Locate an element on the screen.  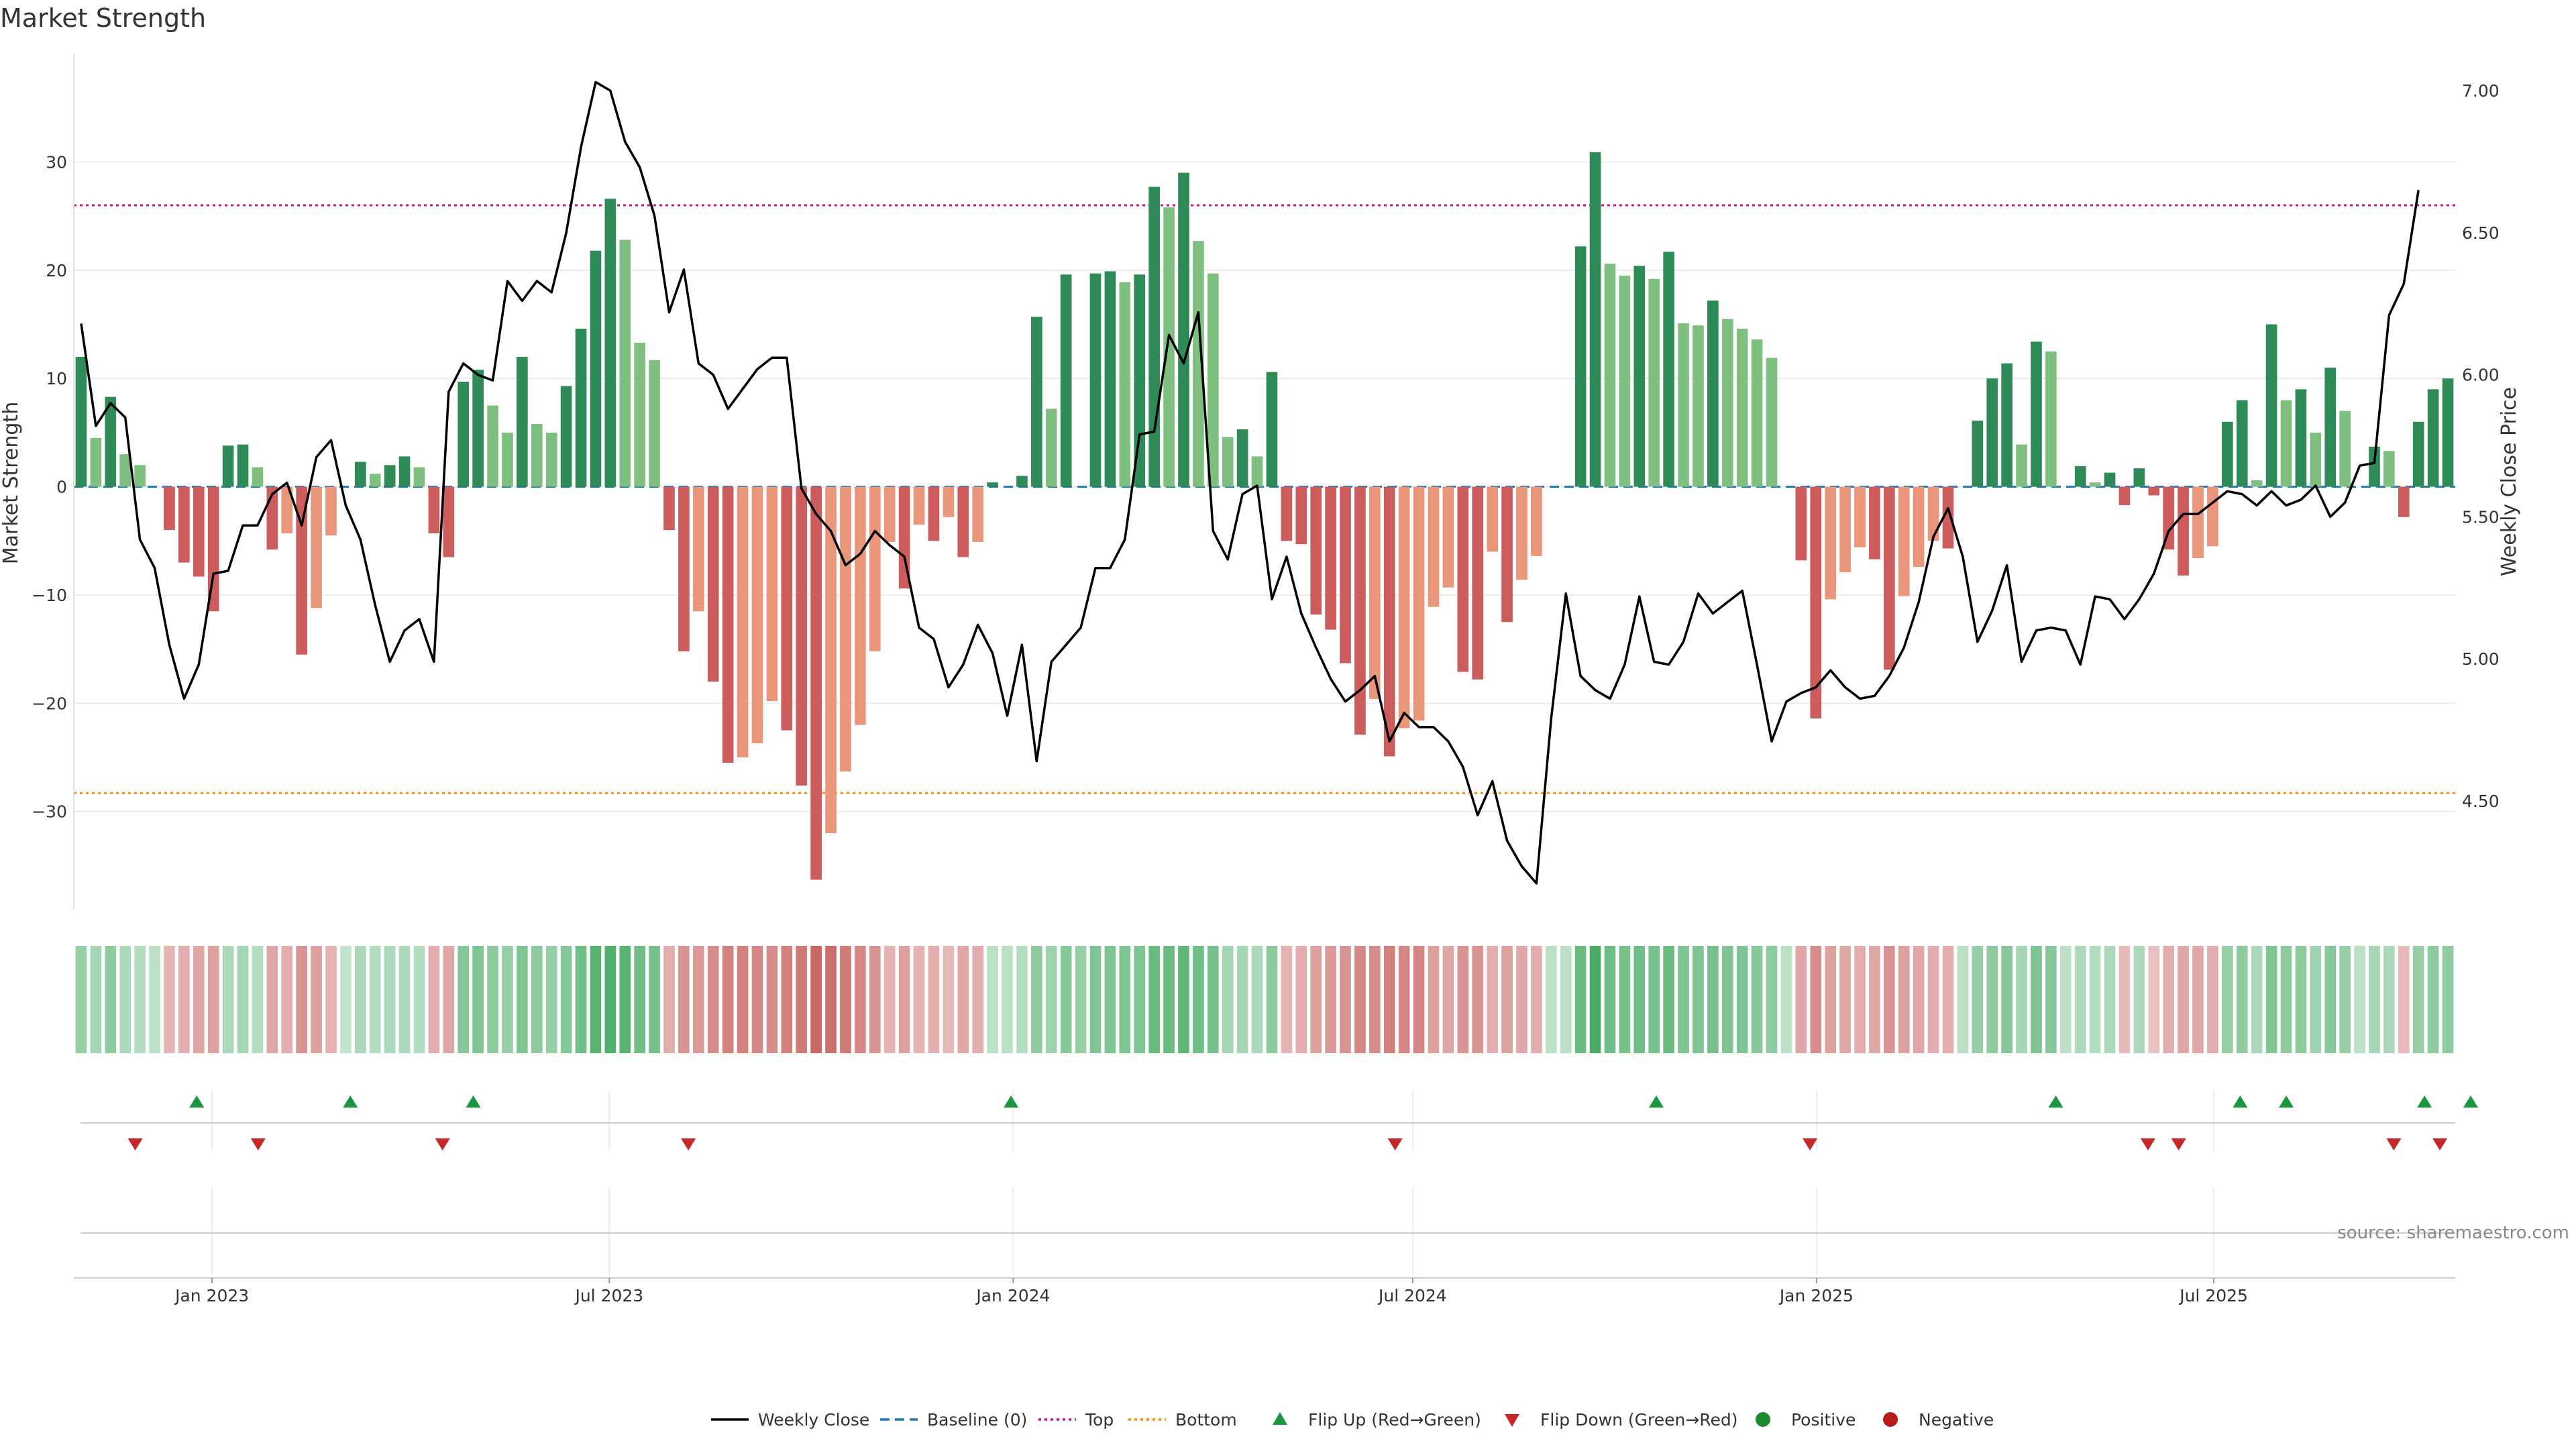
x-tick-label: Jul 2024 is located at coordinates (1412, 1295).